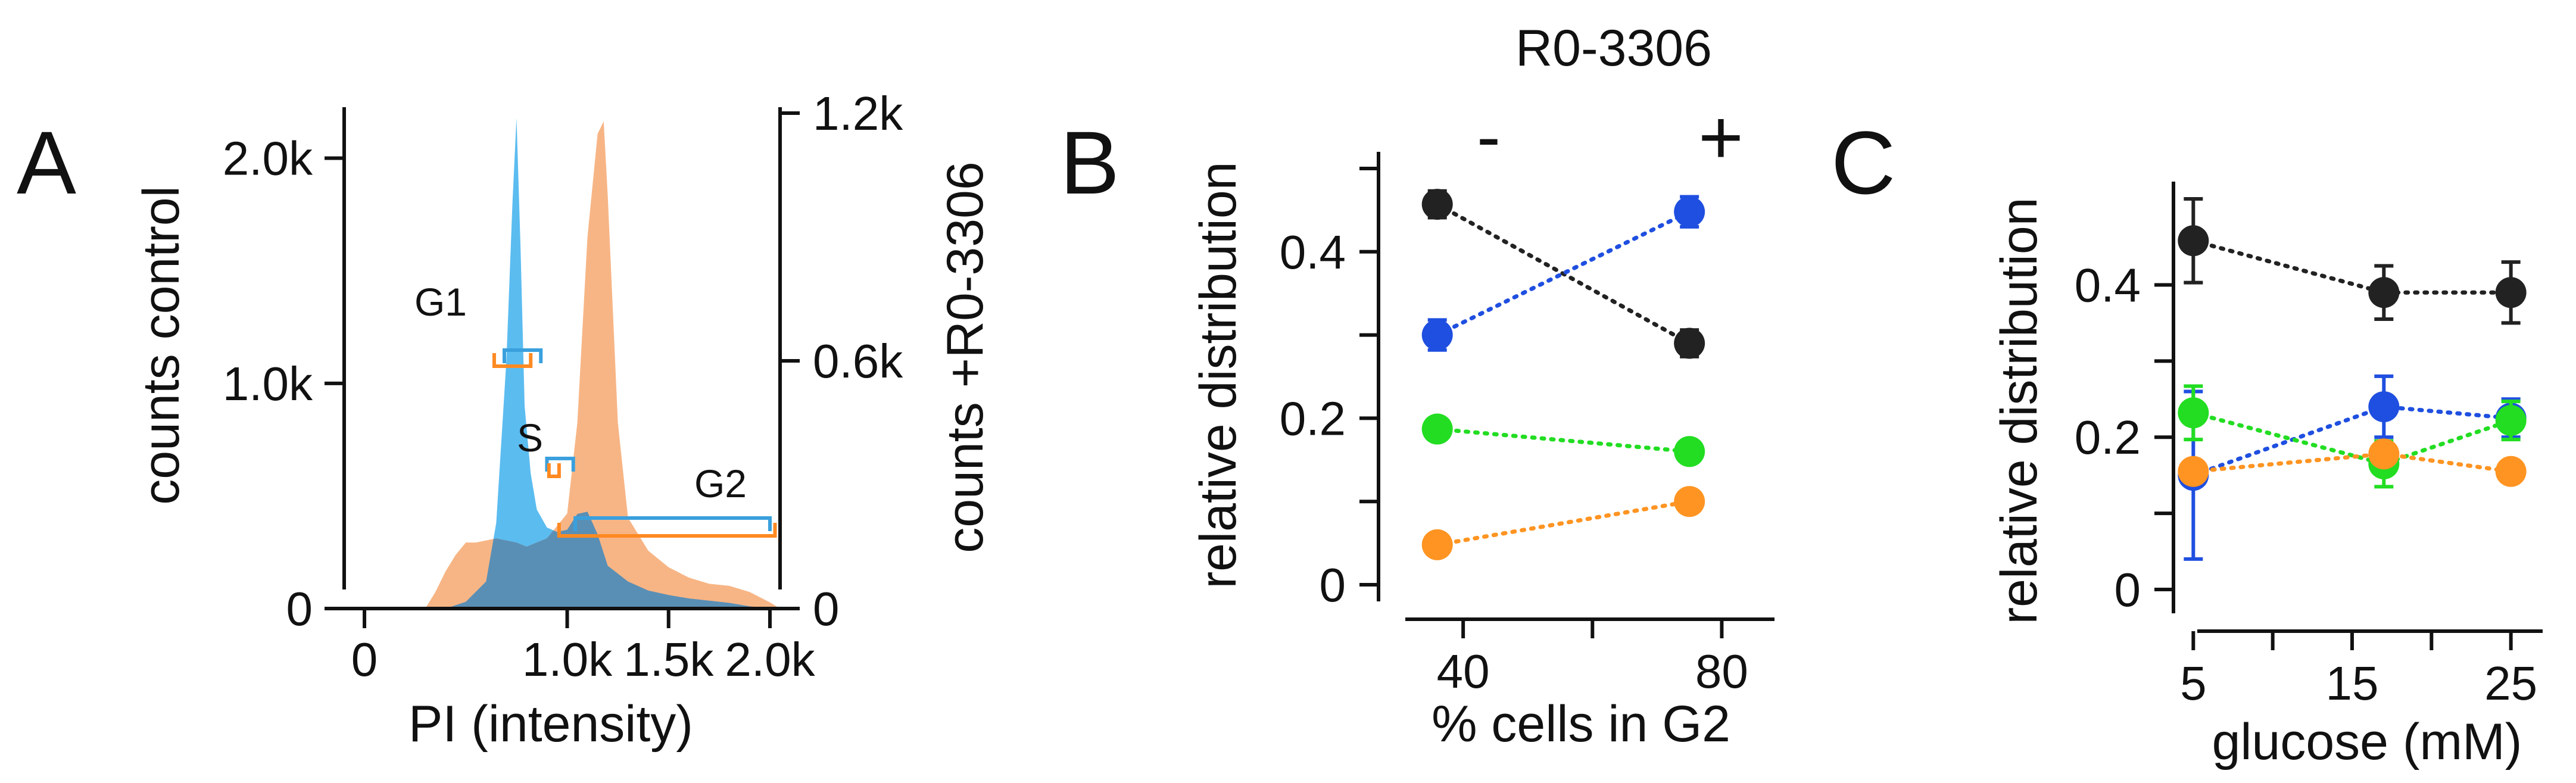 The image size is (2576, 783). Describe the element at coordinates (522, 356) in the screenshot. I see `gate-g1-control` at that location.